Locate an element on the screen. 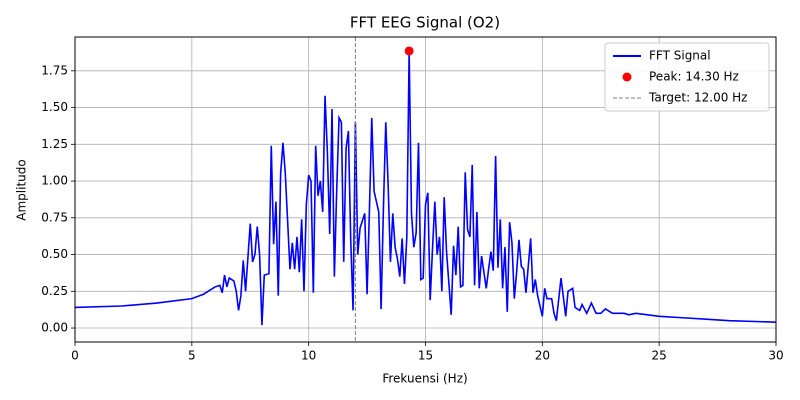  y-tick-label: 0.75 is located at coordinates (54, 217).